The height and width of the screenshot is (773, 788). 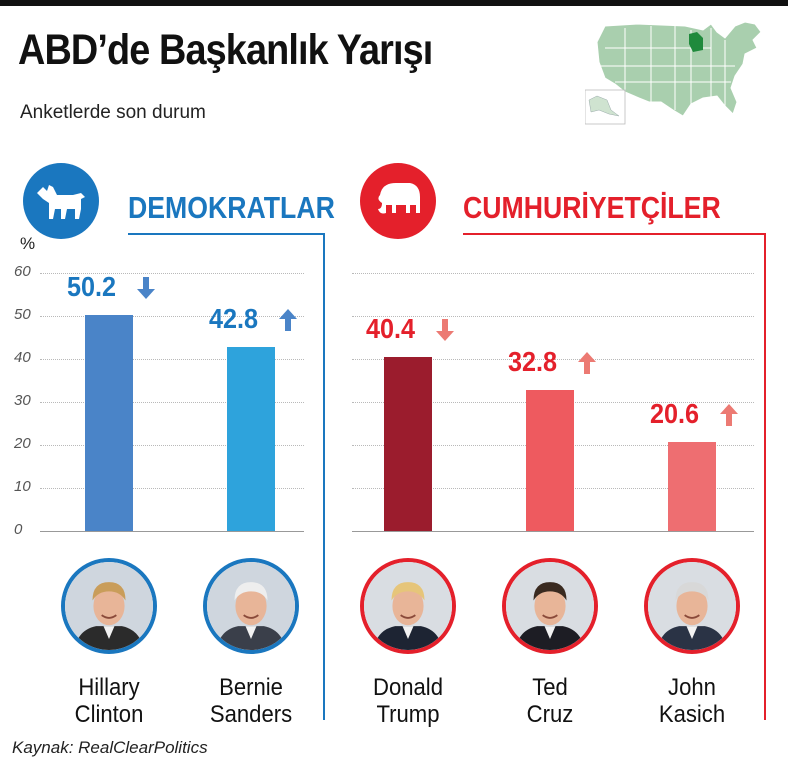 What do you see at coordinates (18, 529) in the screenshot?
I see `y-tick-label: 0` at bounding box center [18, 529].